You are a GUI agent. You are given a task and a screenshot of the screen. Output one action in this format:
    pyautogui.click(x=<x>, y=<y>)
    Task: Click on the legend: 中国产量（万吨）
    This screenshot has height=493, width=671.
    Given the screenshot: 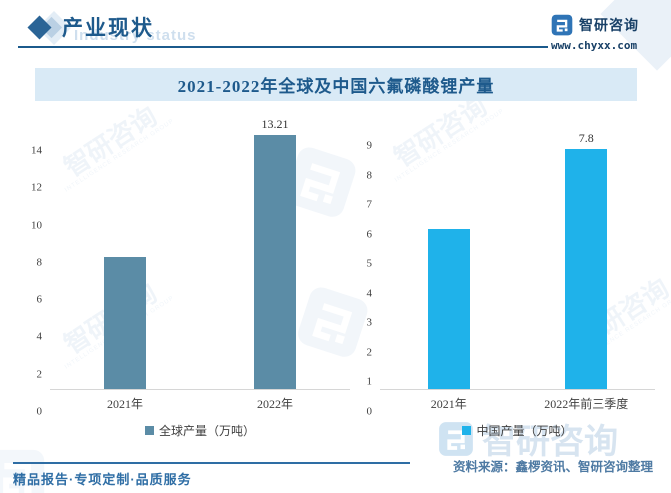 What is the action you would take?
    pyautogui.click(x=502, y=430)
    